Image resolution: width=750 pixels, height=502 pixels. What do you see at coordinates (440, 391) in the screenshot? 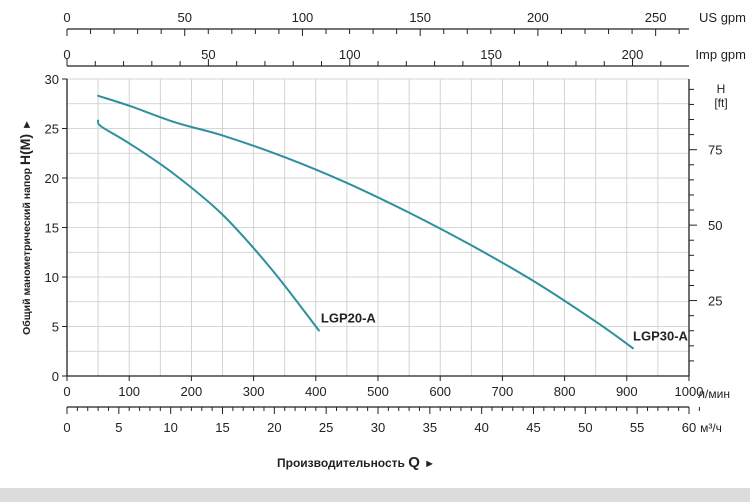
I see `x-tick-label: 600` at bounding box center [440, 391].